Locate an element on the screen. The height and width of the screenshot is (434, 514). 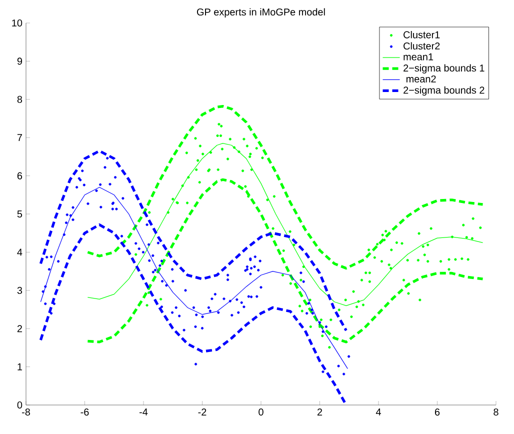
x-tick-label: -8 is located at coordinates (26, 412).